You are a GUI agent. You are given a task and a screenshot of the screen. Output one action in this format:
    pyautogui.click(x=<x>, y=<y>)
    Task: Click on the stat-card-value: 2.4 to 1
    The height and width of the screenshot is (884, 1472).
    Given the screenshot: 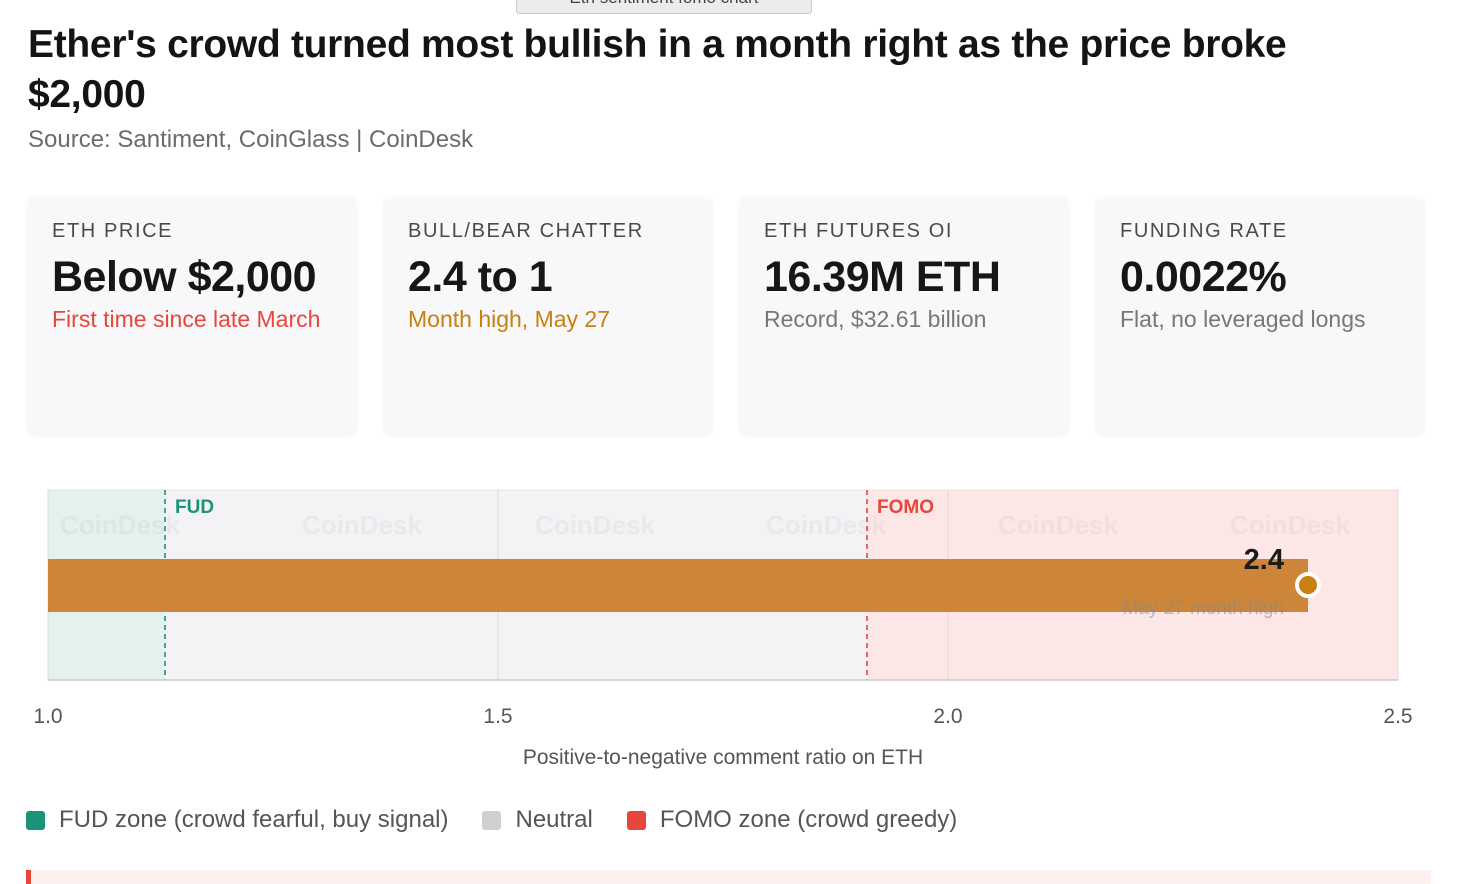 What is the action you would take?
    pyautogui.click(x=480, y=277)
    